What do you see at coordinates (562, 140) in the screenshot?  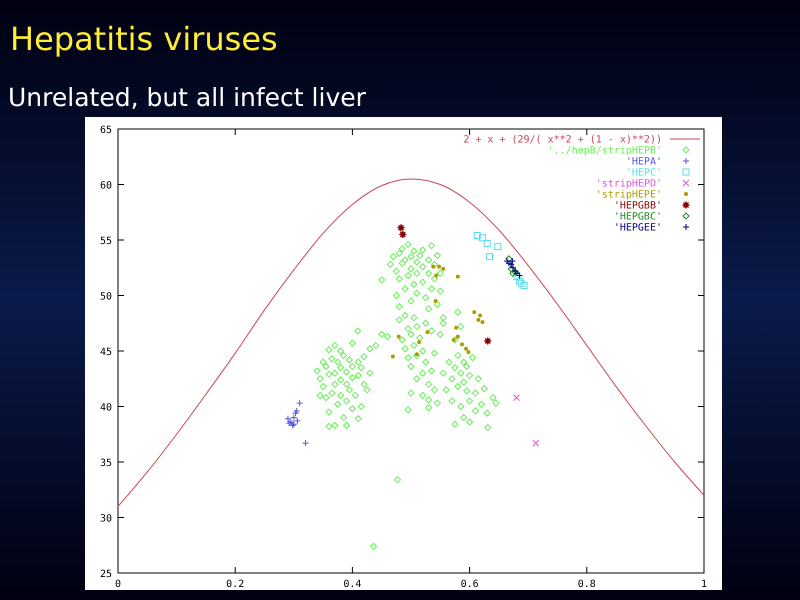 I see `legend-label: 2 + x + (29/( x**2 + (1 - x)**2))` at bounding box center [562, 140].